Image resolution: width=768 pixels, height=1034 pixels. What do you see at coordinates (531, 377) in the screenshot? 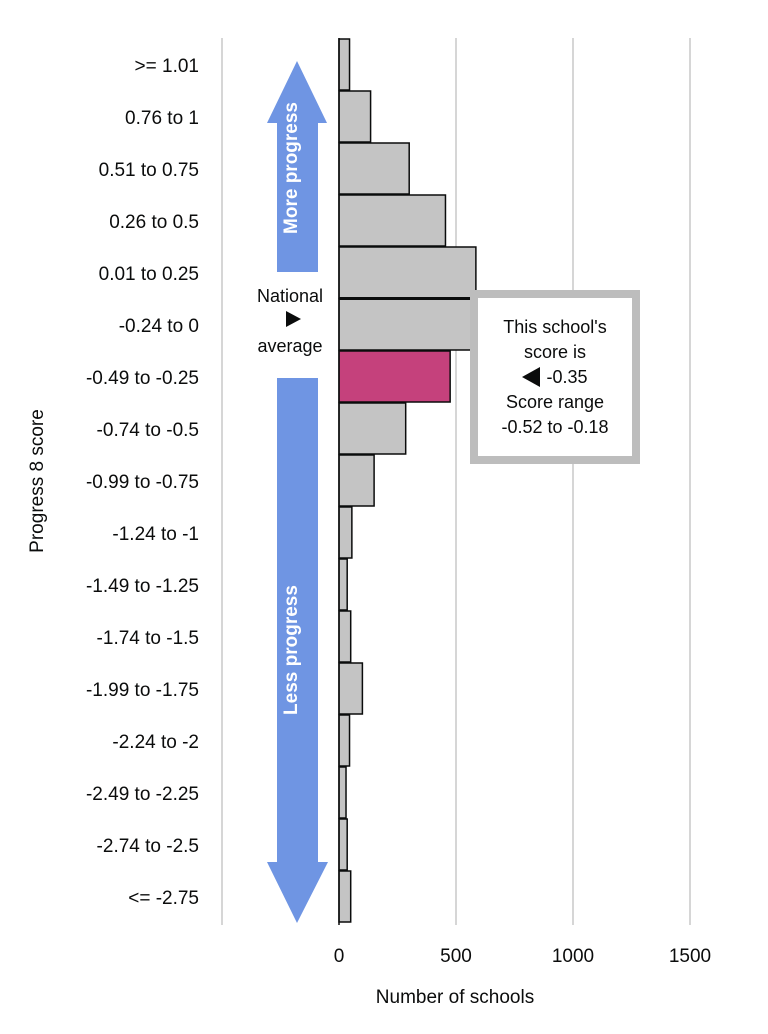
I see `school-score-marker-icon` at bounding box center [531, 377].